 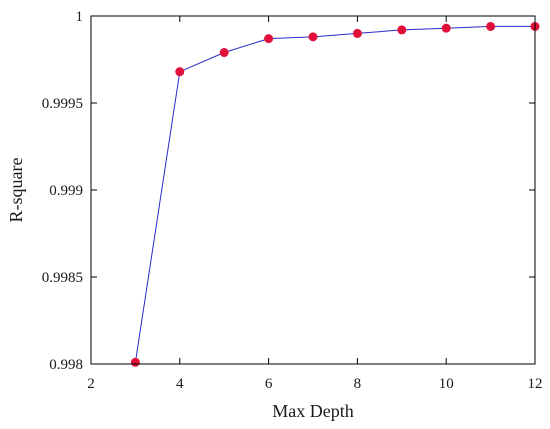 I want to click on x-tick-label: 10, so click(x=446, y=384).